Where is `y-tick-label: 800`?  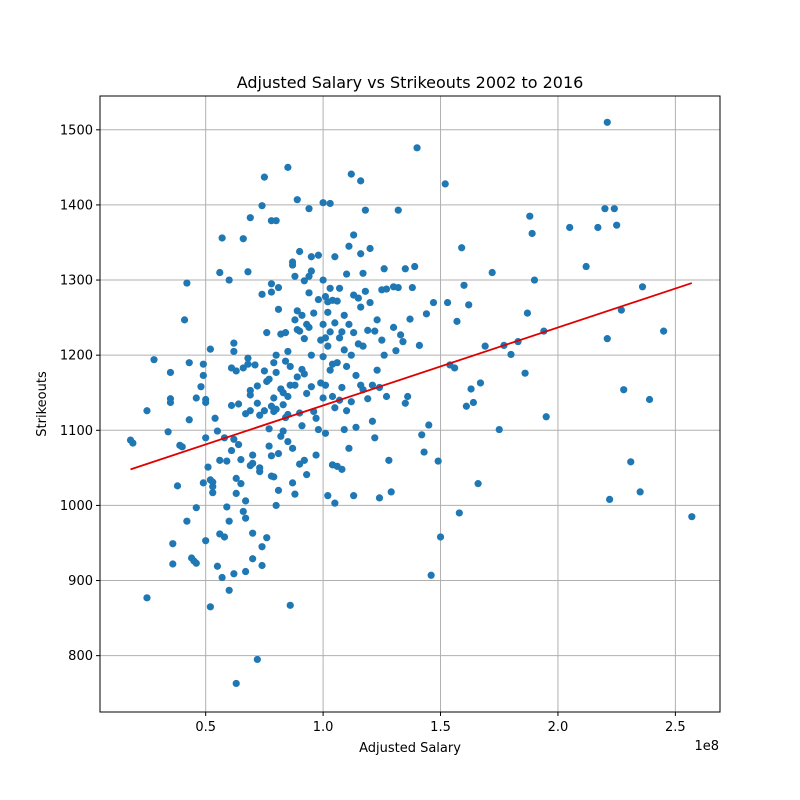 y-tick-label: 800 is located at coordinates (80, 656).